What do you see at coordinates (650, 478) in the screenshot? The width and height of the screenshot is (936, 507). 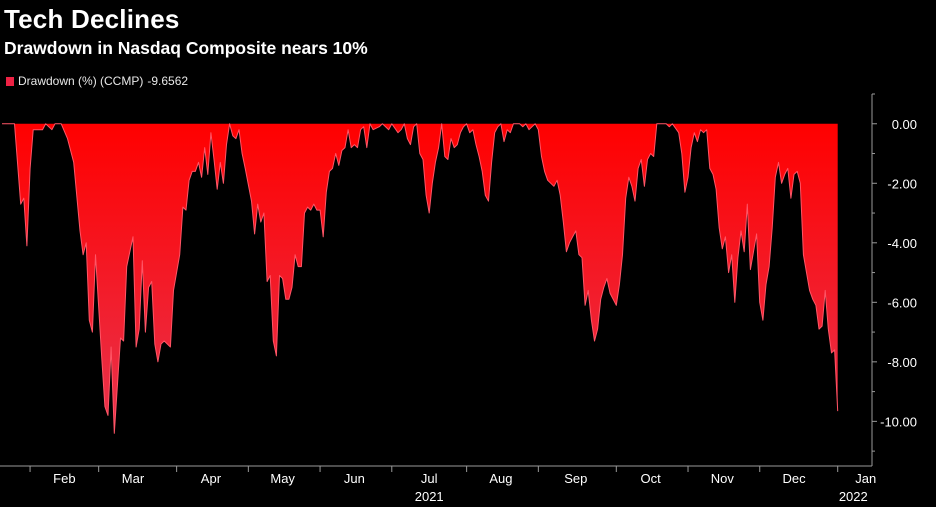 I see `x-tick-label: Oct` at bounding box center [650, 478].